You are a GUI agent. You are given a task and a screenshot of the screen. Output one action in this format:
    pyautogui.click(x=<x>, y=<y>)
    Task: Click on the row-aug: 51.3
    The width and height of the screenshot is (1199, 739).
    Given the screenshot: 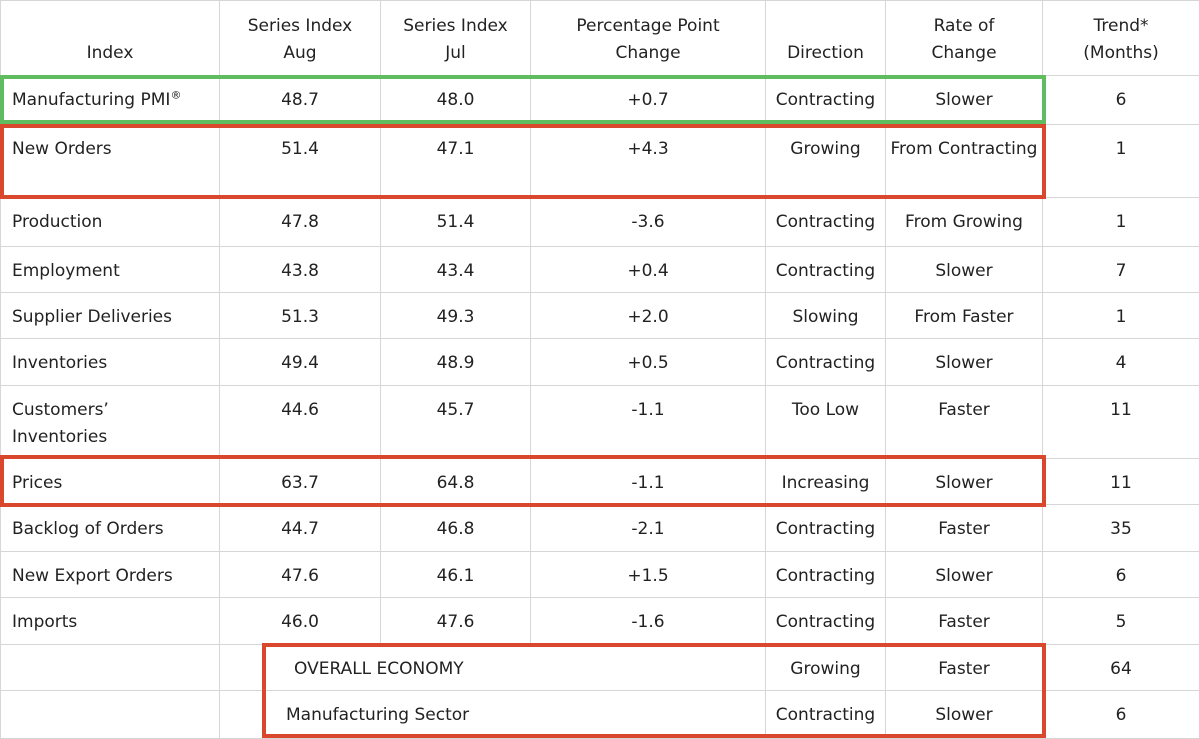 What is the action you would take?
    pyautogui.click(x=300, y=316)
    